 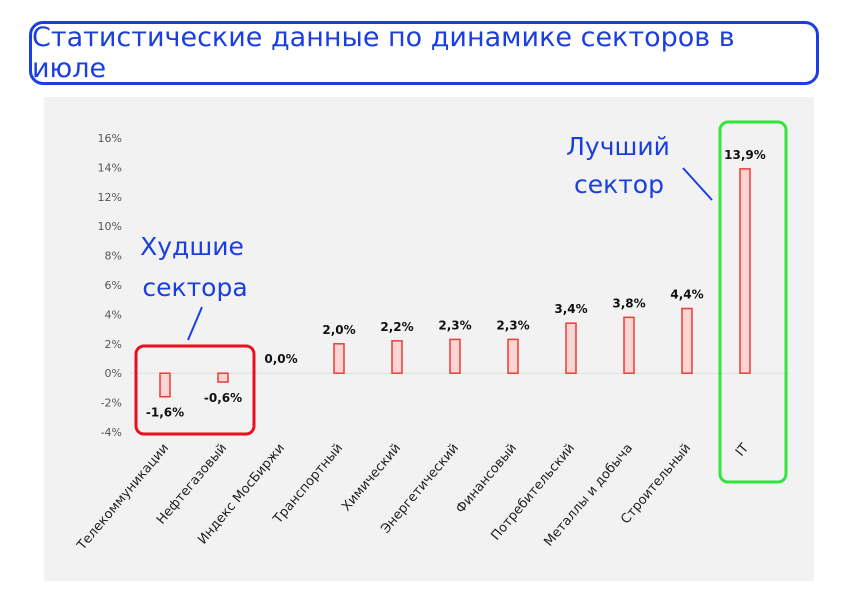 I want to click on best-annotation-pointer, so click(x=697, y=184).